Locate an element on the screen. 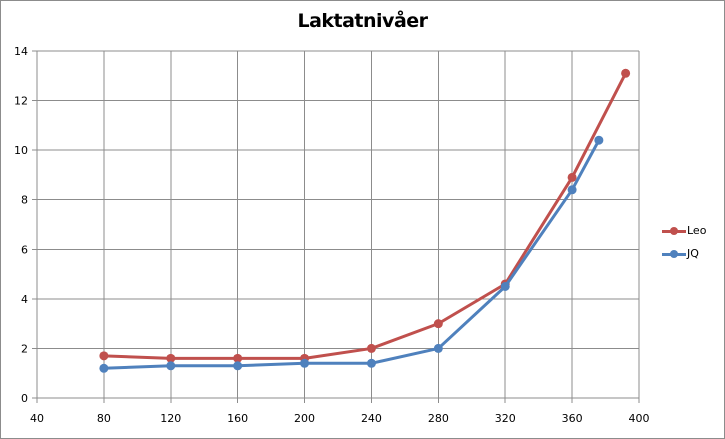 The height and width of the screenshot is (439, 725). x-tick-label: 400 is located at coordinates (639, 418).